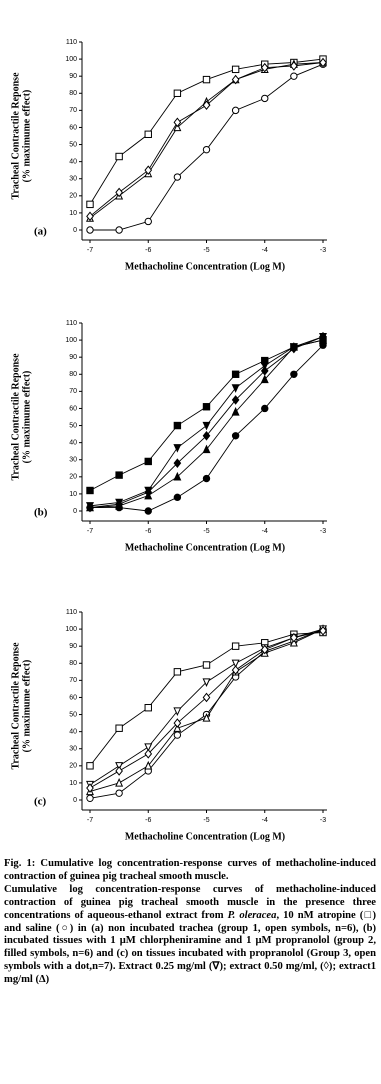 The image size is (381, 1084). Describe the element at coordinates (40, 232) in the screenshot. I see `panel-label: (a)` at that location.